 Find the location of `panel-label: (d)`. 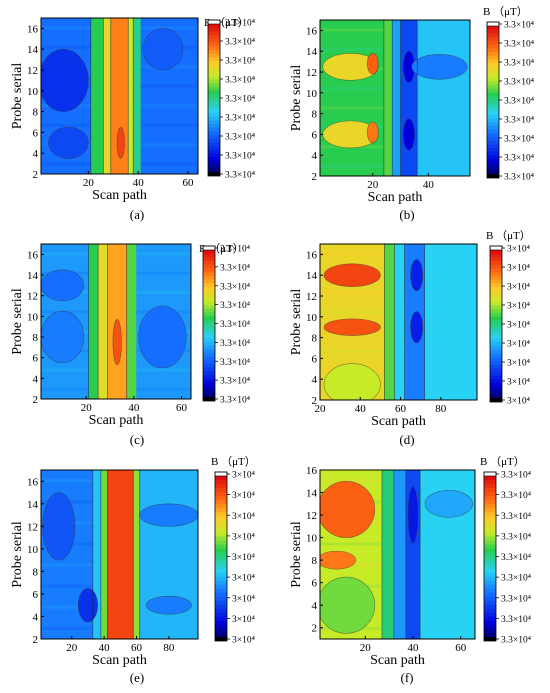

panel-label: (d) is located at coordinates (406, 439).